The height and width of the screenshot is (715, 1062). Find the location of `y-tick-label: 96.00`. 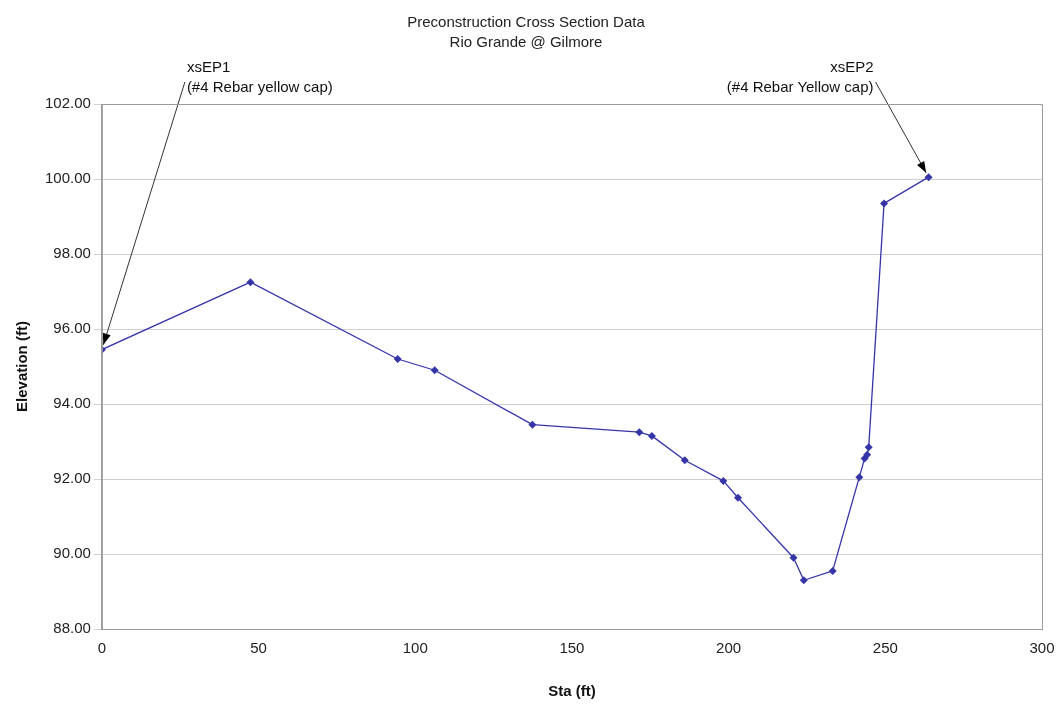

y-tick-label: 96.00 is located at coordinates (72, 328).